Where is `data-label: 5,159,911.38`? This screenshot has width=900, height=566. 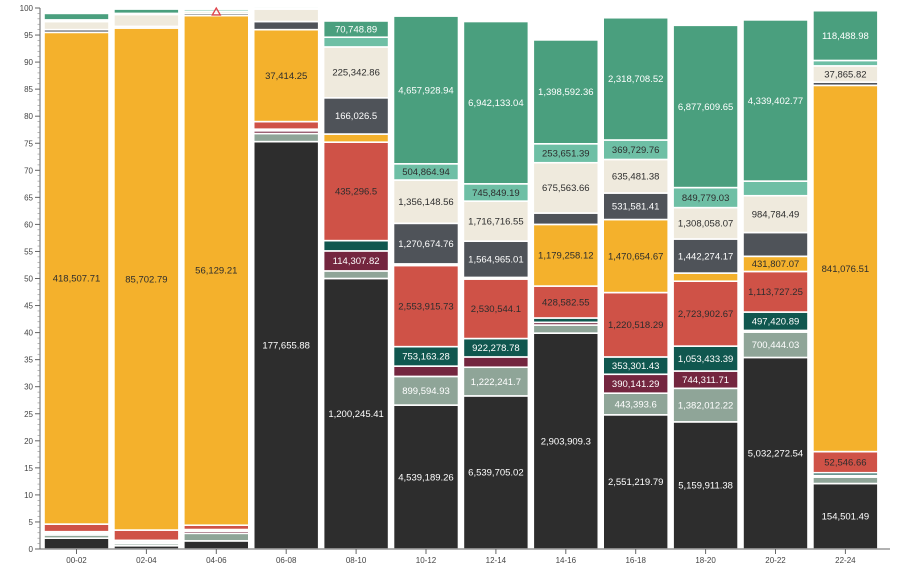 data-label: 5,159,911.38 is located at coordinates (705, 486).